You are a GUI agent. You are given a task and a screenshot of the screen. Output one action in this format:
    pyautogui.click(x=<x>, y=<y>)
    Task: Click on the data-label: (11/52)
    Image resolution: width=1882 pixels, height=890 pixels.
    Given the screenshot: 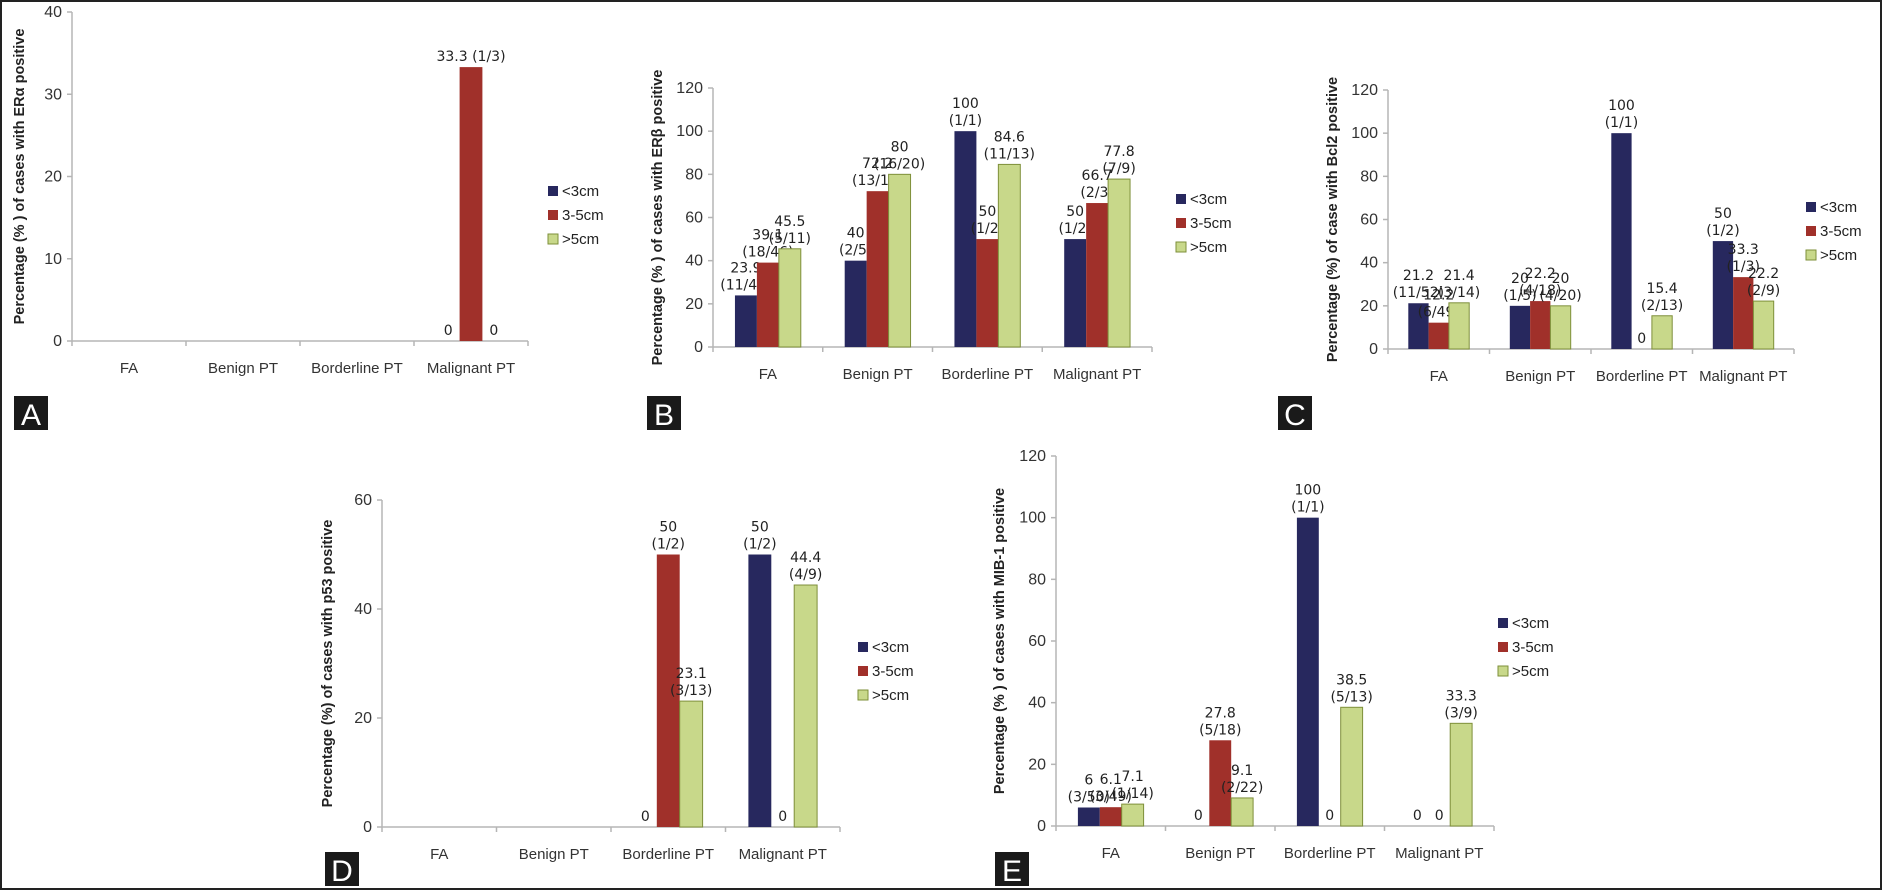 What is the action you would take?
    pyautogui.click(x=1418, y=293)
    